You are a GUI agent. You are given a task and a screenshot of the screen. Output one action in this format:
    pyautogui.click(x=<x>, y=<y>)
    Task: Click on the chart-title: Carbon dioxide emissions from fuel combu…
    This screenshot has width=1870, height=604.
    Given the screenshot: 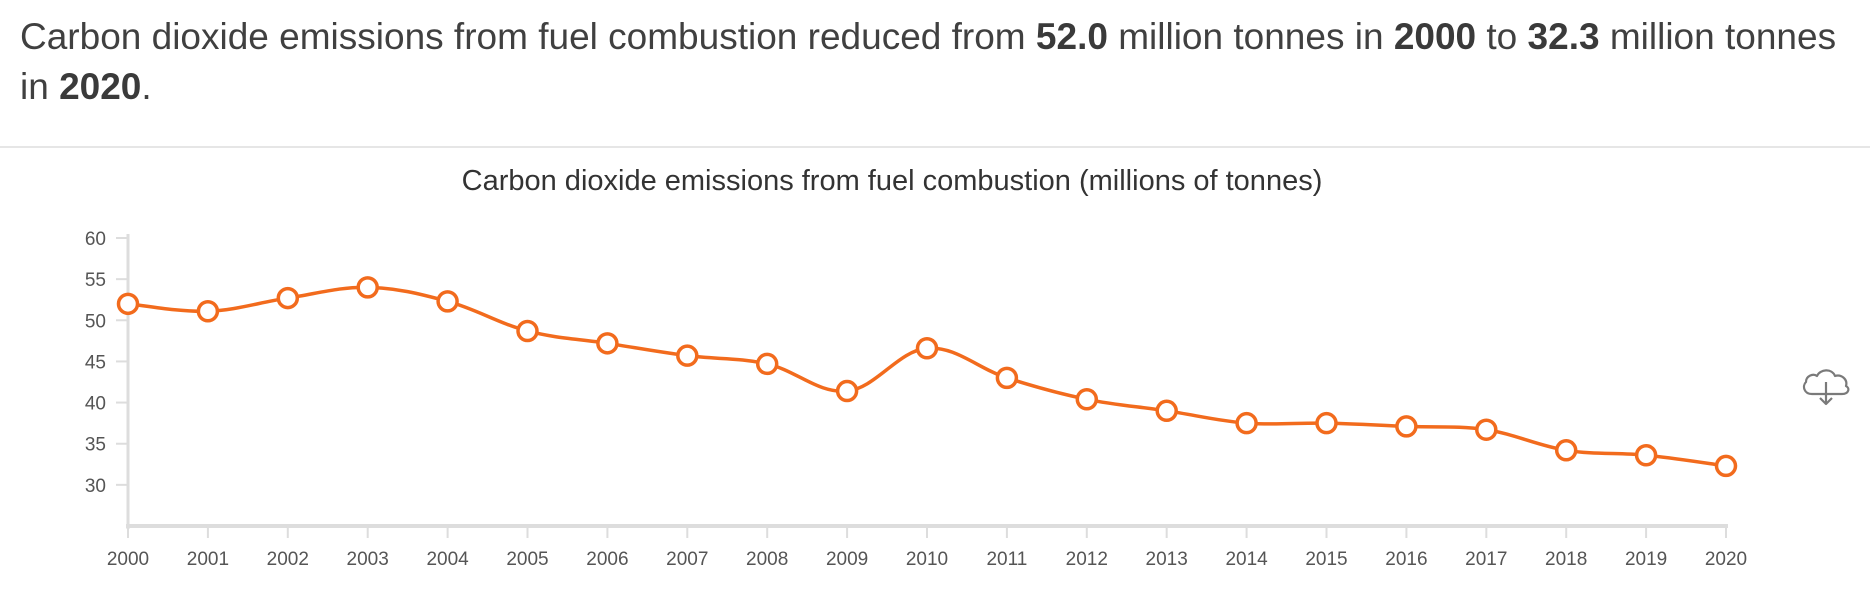 What is the action you would take?
    pyautogui.click(x=892, y=181)
    